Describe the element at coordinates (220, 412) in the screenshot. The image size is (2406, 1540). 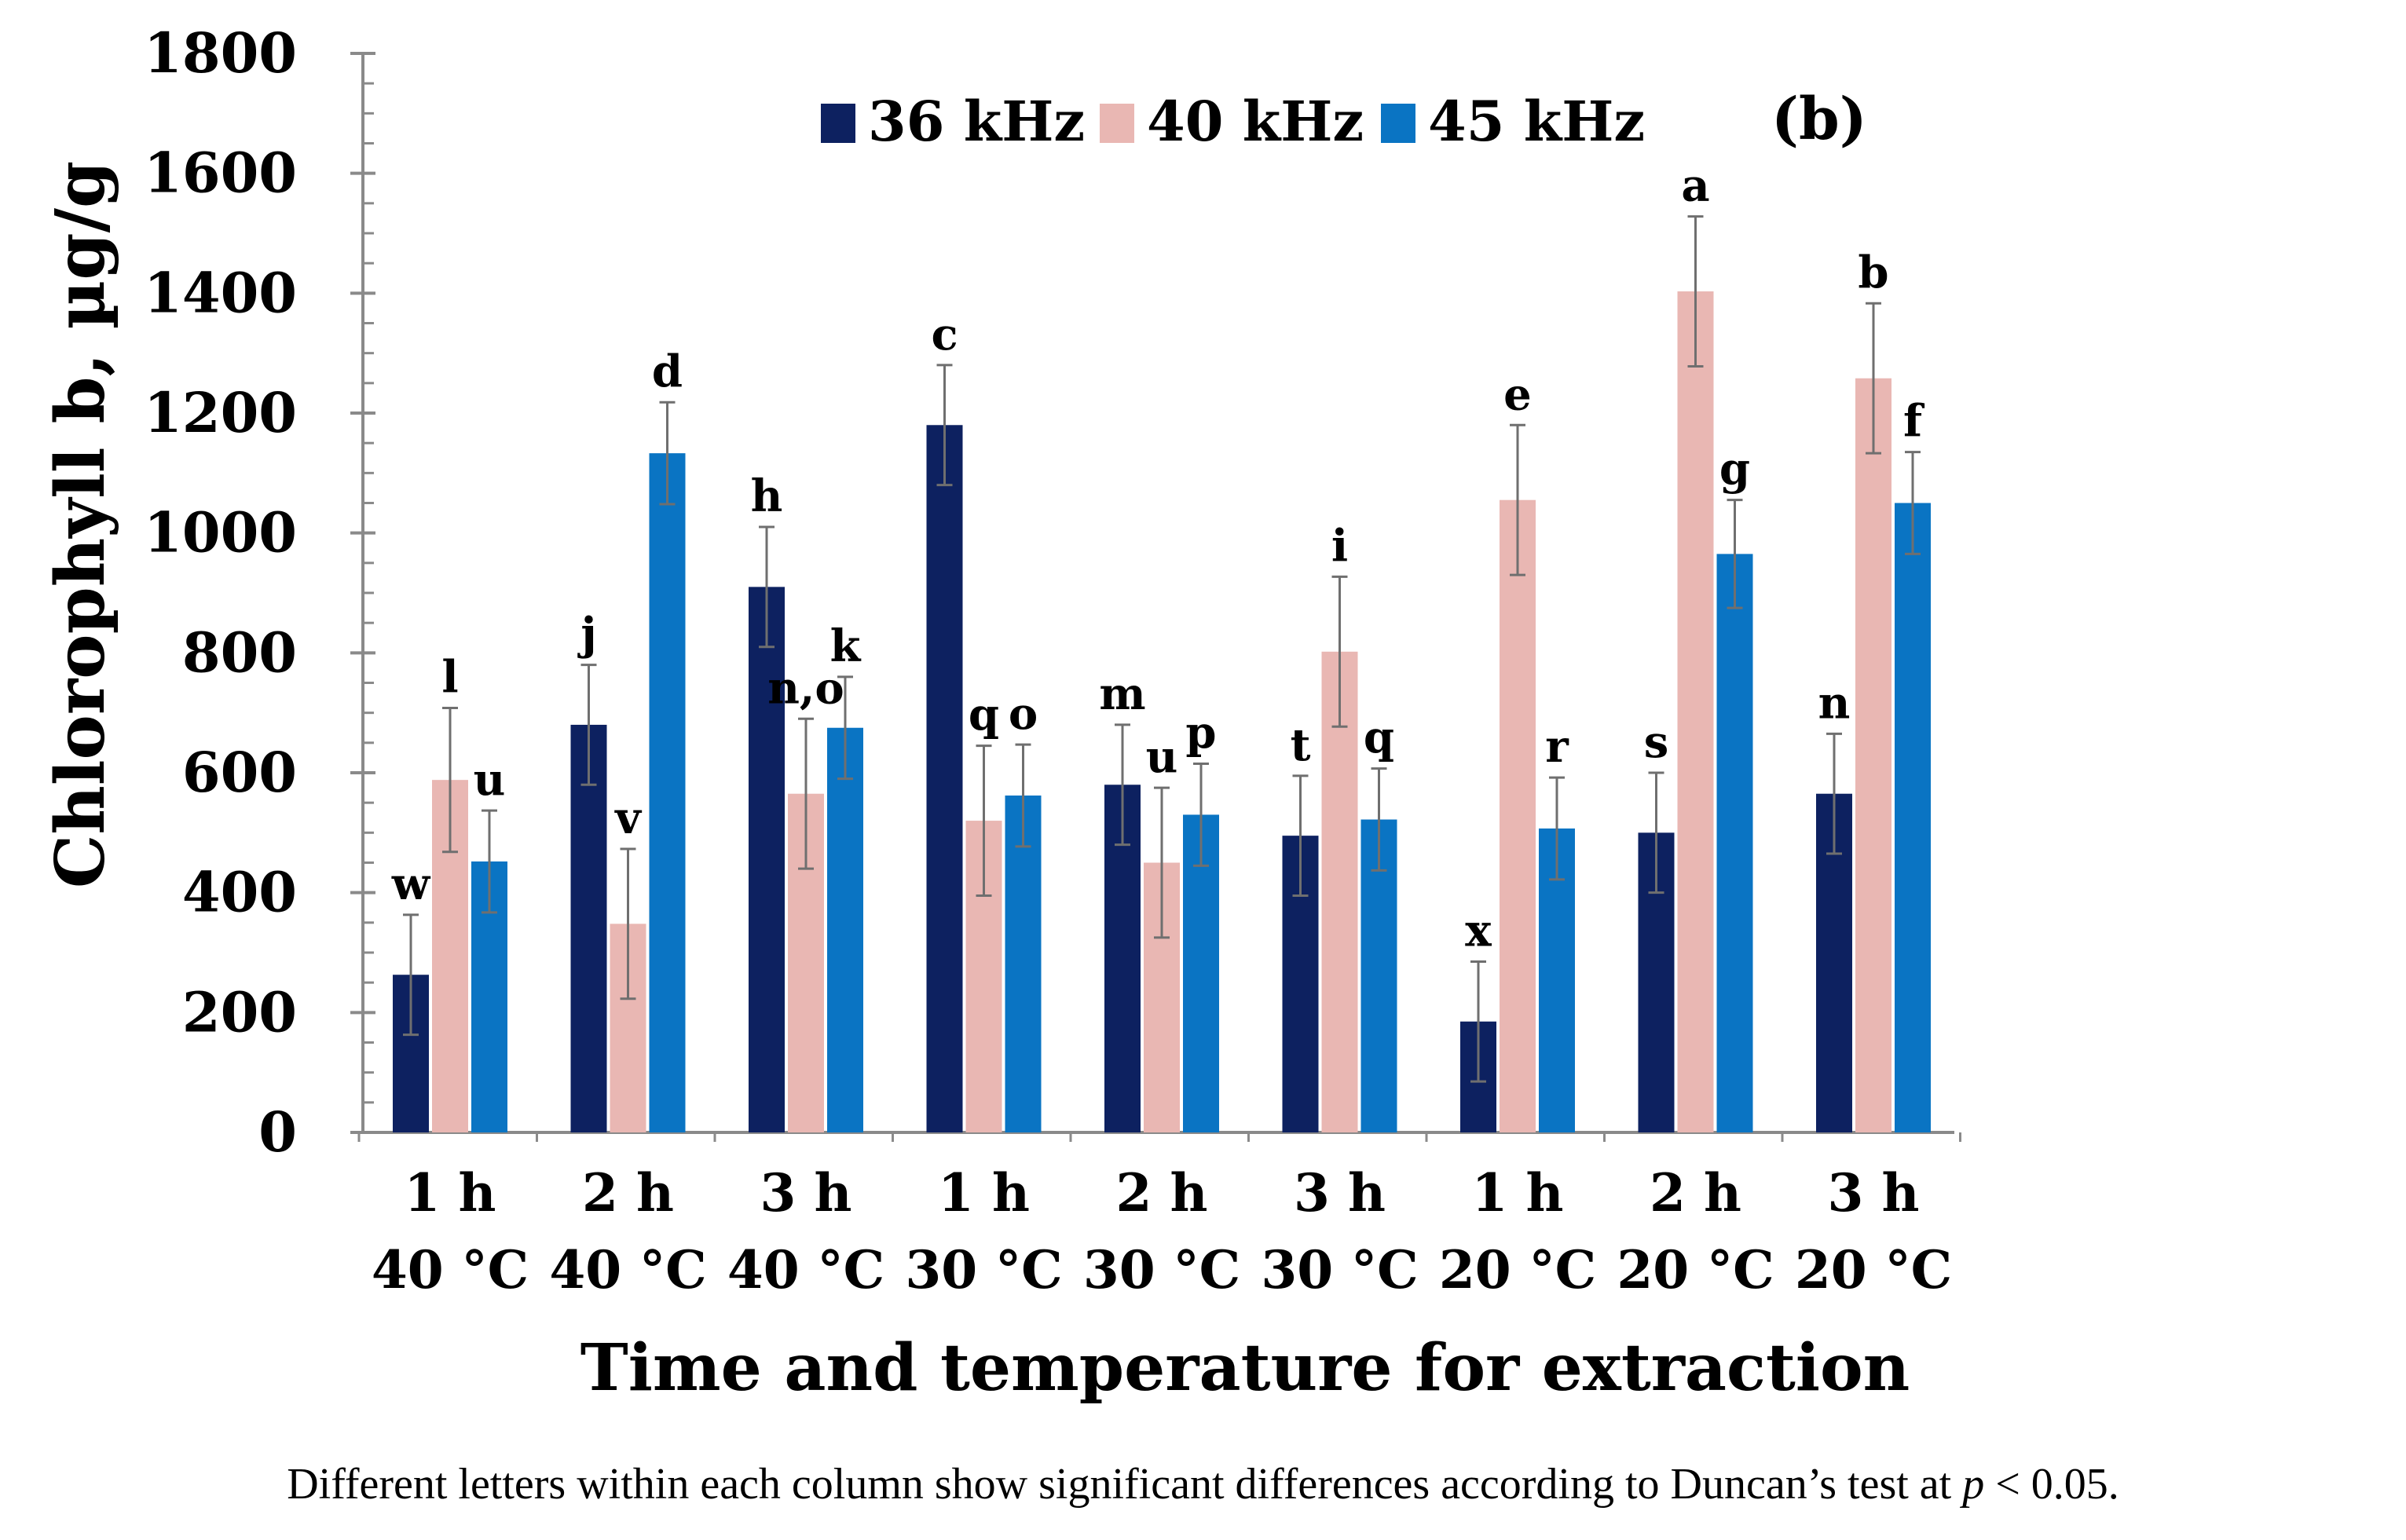
I see `y-tick-label: 1200` at that location.